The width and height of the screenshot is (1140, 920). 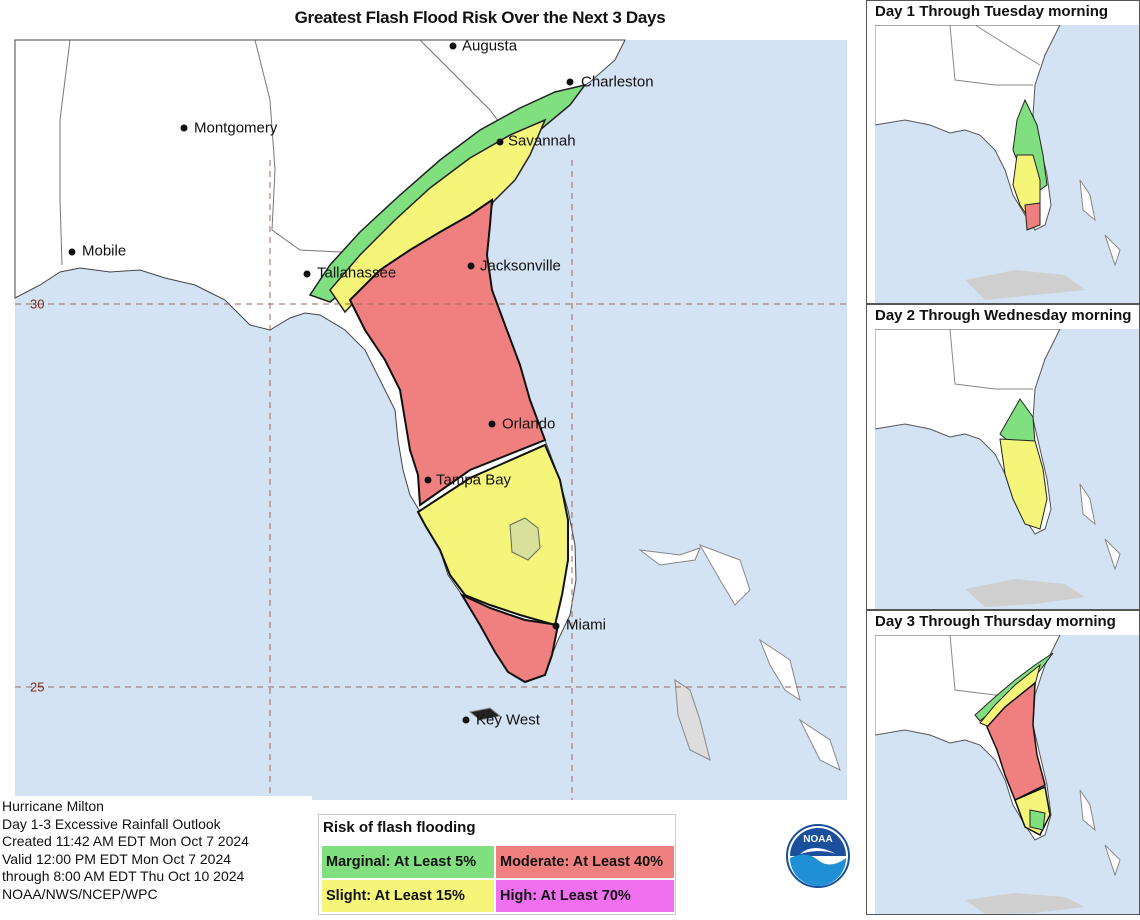 What do you see at coordinates (125, 841) in the screenshot?
I see `info-created: Created 11:42 AM EDT Mon Oct 7 2024` at bounding box center [125, 841].